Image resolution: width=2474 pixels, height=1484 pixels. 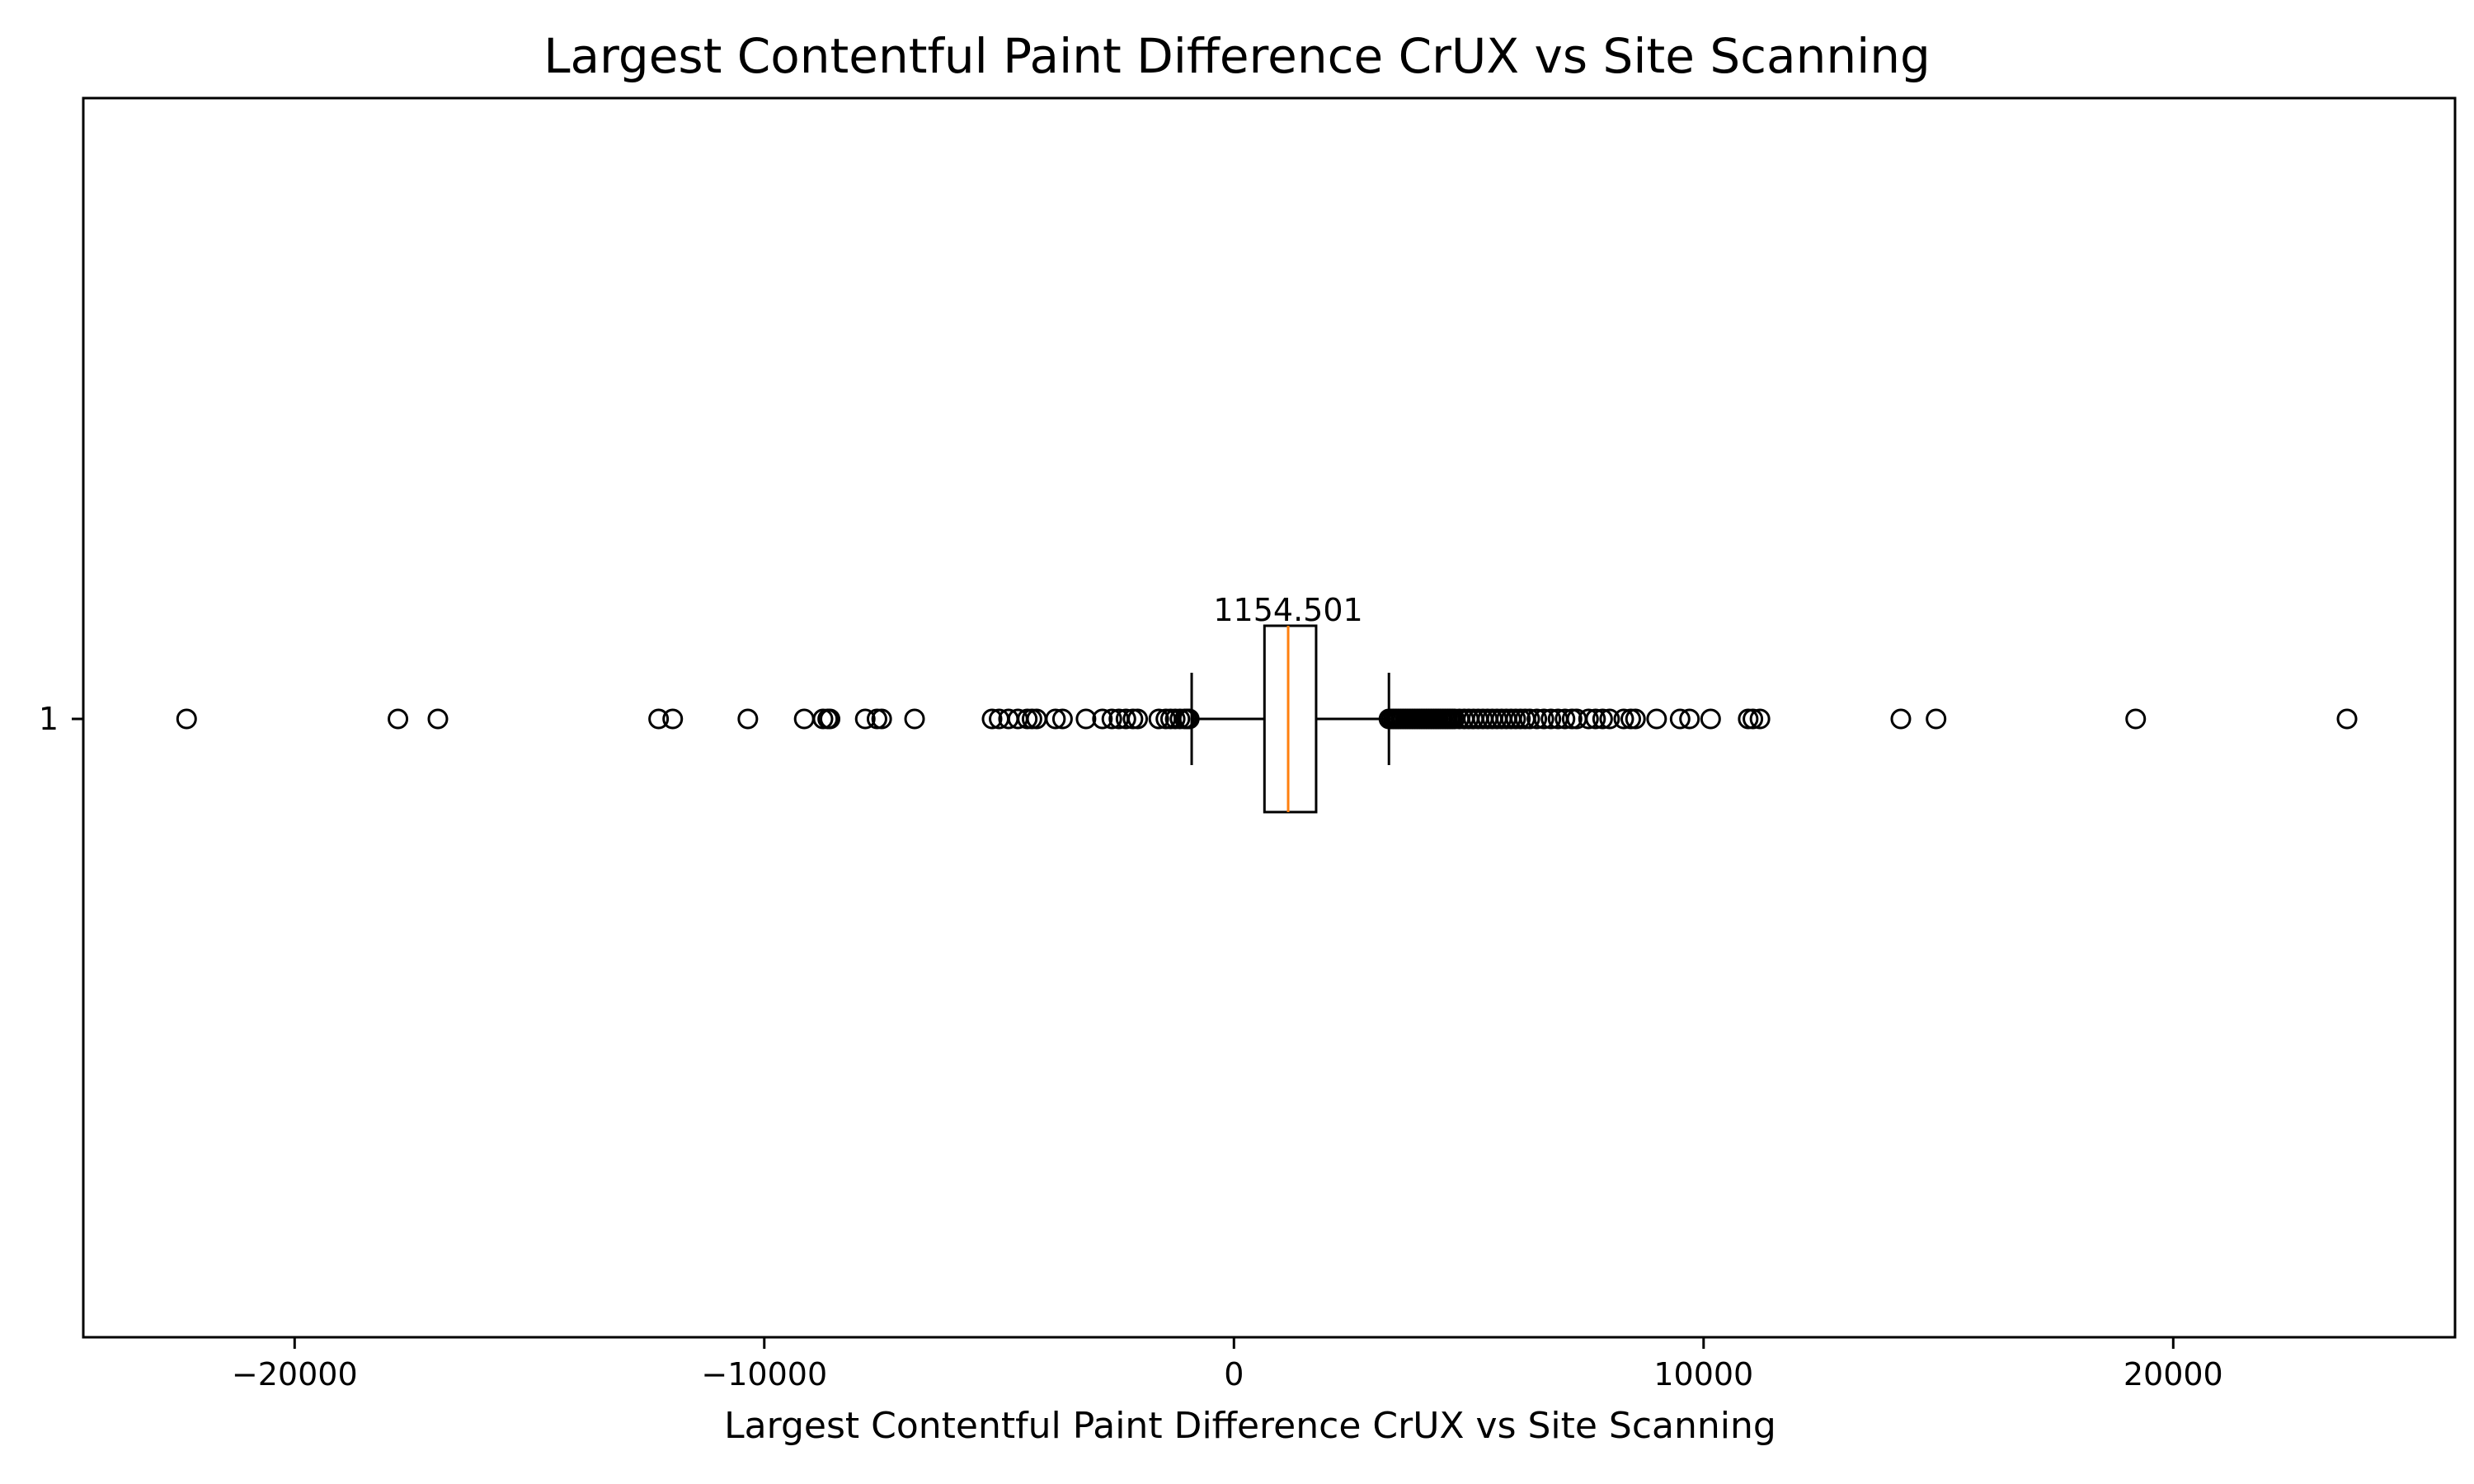 What do you see at coordinates (49, 719) in the screenshot?
I see `y-tick-label: 1` at bounding box center [49, 719].